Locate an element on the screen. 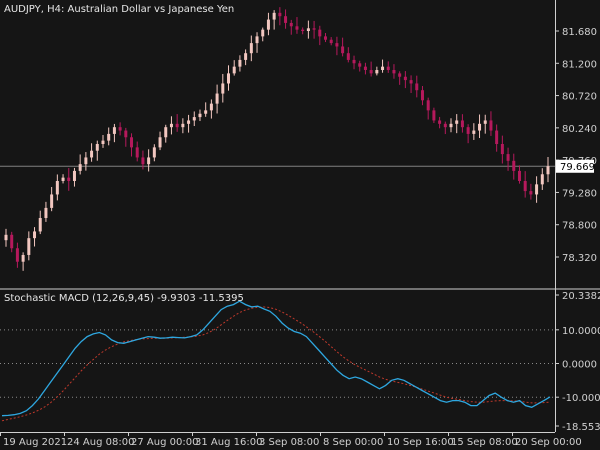 This screenshot has height=450, width=600. current-price-badge-bg is located at coordinates (575, 166).